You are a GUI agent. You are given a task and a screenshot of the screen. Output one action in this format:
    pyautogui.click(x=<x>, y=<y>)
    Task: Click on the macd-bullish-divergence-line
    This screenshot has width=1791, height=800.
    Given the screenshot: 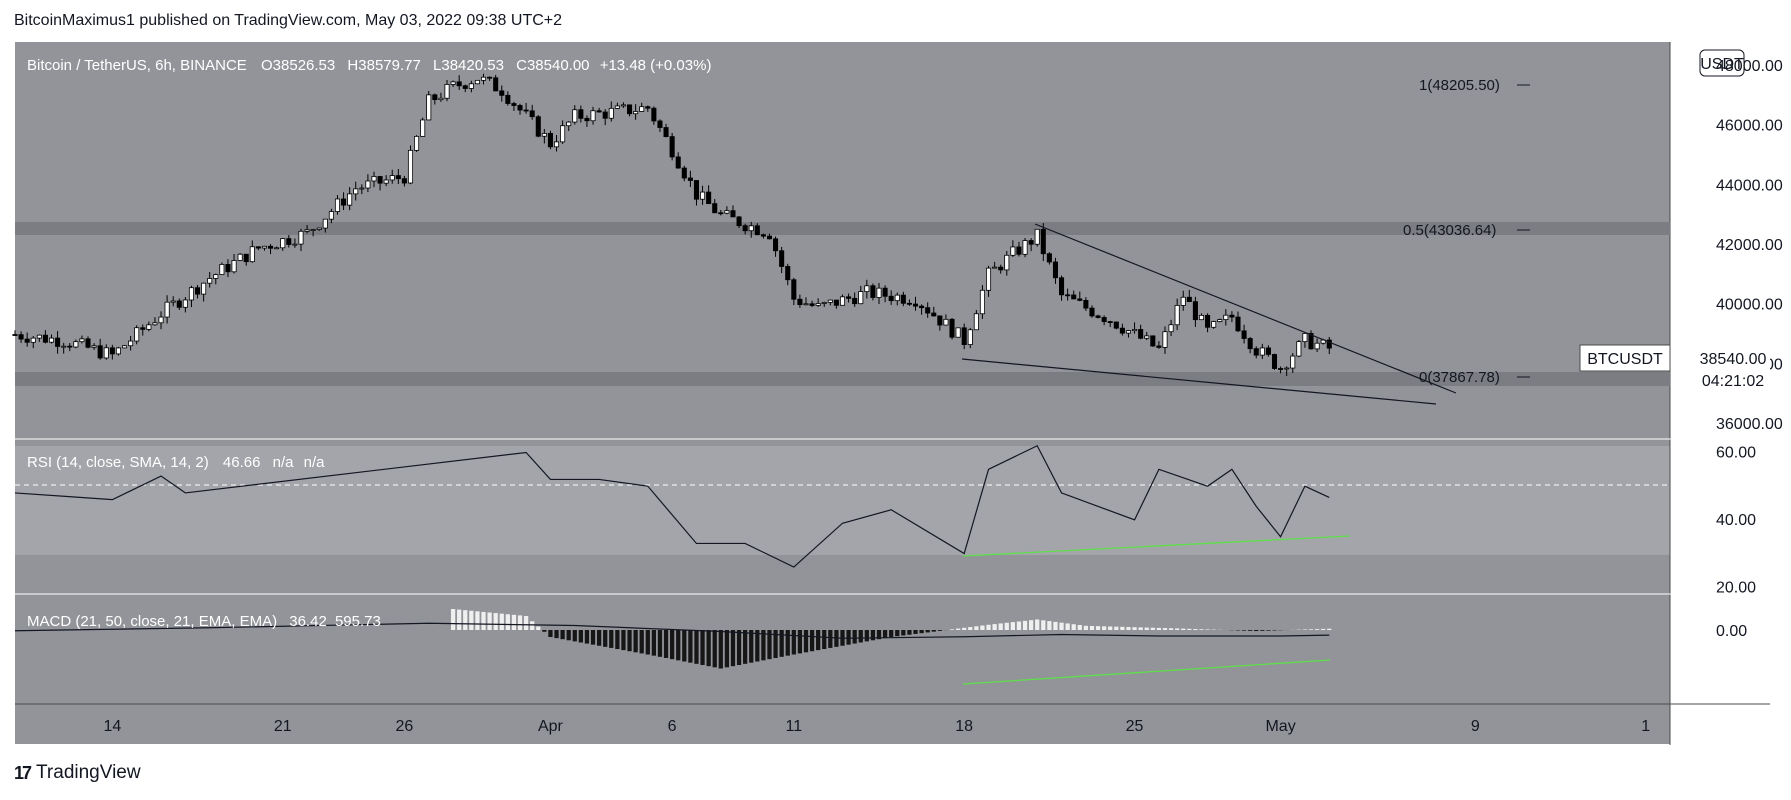 What is the action you would take?
    pyautogui.click(x=1146, y=672)
    